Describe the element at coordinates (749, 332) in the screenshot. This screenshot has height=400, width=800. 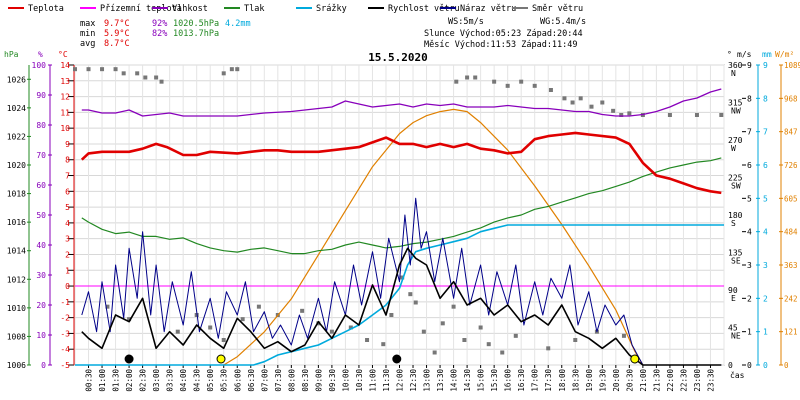
I see `ms-tick-label: 1` at that location.